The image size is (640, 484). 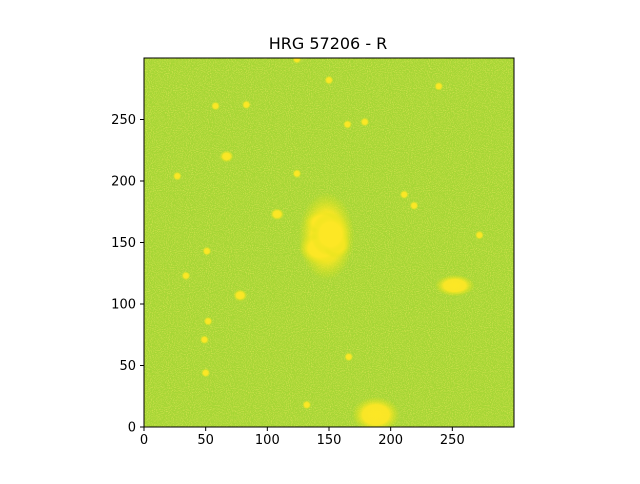 What do you see at coordinates (329, 440) in the screenshot?
I see `x-tick-label: 150` at bounding box center [329, 440].